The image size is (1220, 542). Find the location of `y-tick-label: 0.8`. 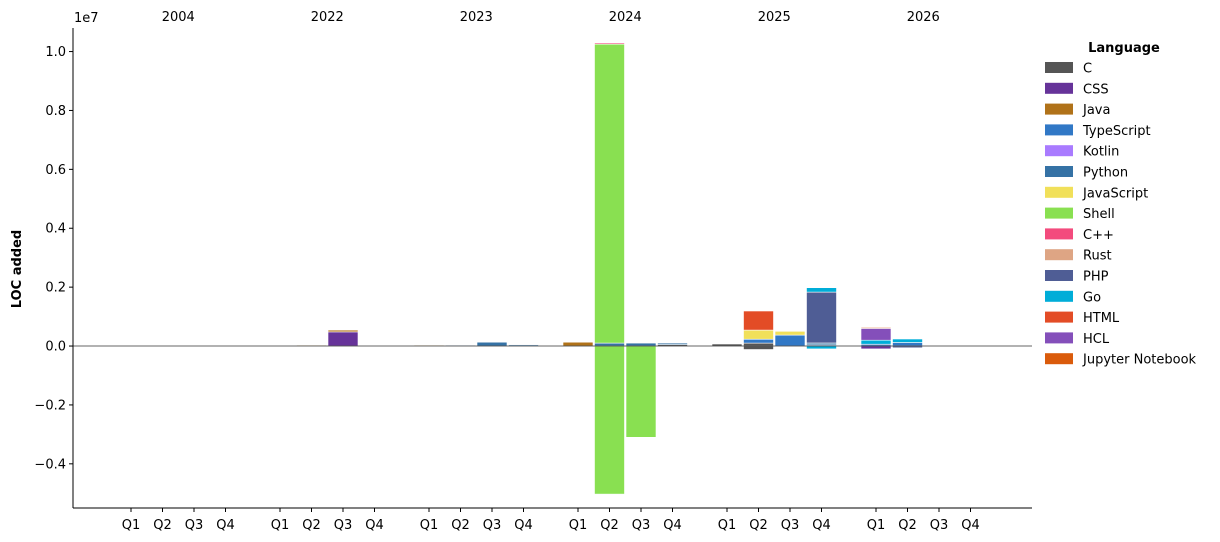

y-tick-label: 0.8 is located at coordinates (55, 111).